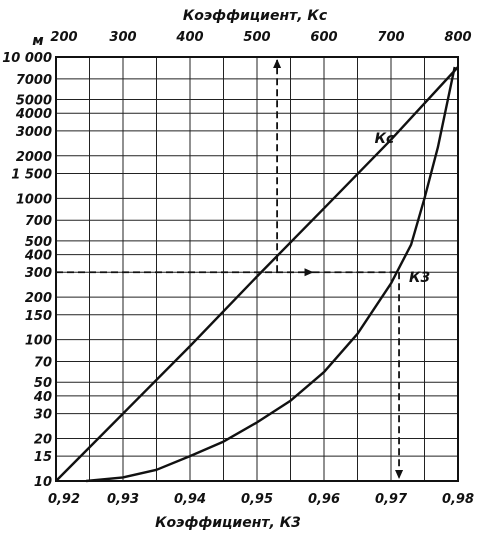 The width and height of the screenshot is (500, 538). What do you see at coordinates (27, 58) in the screenshot?
I see `left-tick-label: 10 000` at bounding box center [27, 58].